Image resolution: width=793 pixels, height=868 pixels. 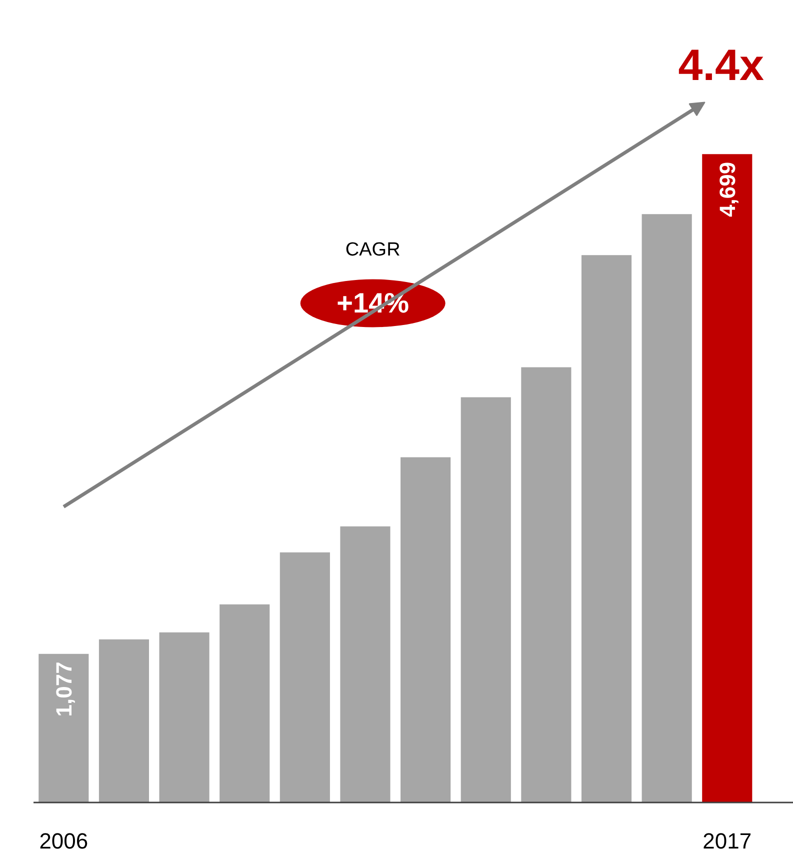 What do you see at coordinates (372, 250) in the screenshot?
I see `annotation: CAGR` at bounding box center [372, 250].